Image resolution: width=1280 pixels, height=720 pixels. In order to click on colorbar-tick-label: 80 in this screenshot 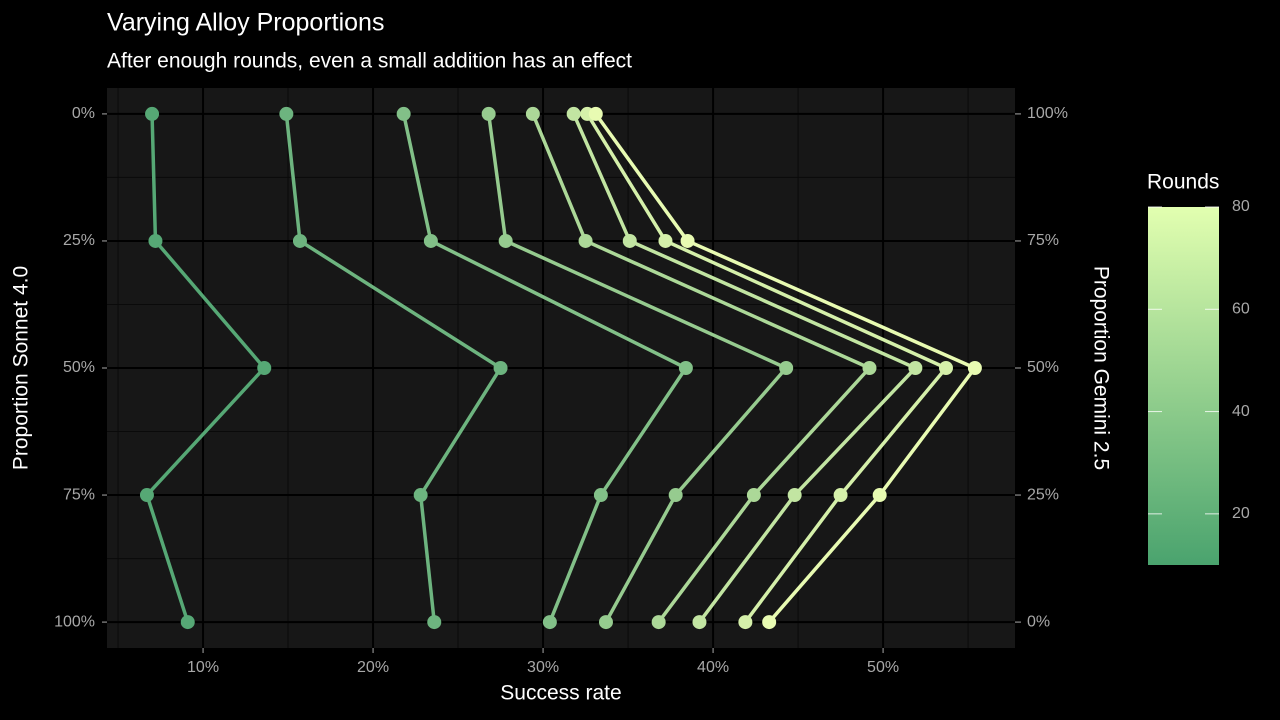, I will do `click(1241, 206)`.